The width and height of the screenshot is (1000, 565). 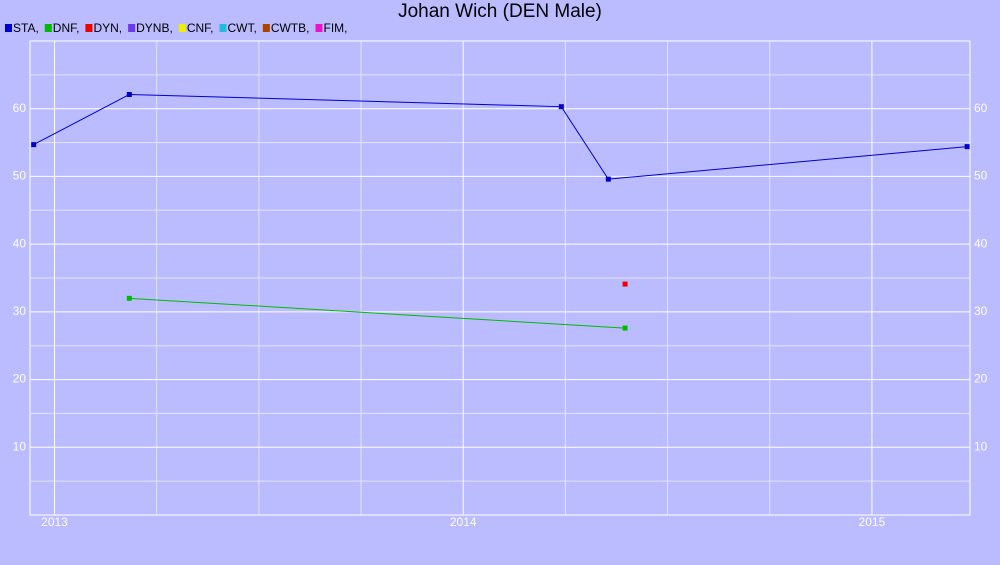 I want to click on y-tick-label: 60, so click(x=20, y=108).